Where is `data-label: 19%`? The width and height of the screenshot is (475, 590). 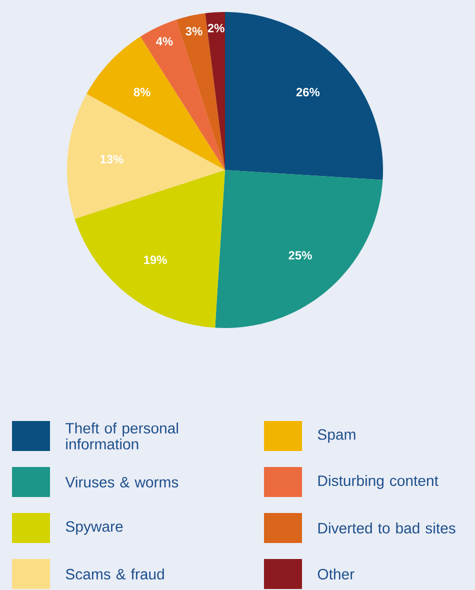
data-label: 19% is located at coordinates (155, 260).